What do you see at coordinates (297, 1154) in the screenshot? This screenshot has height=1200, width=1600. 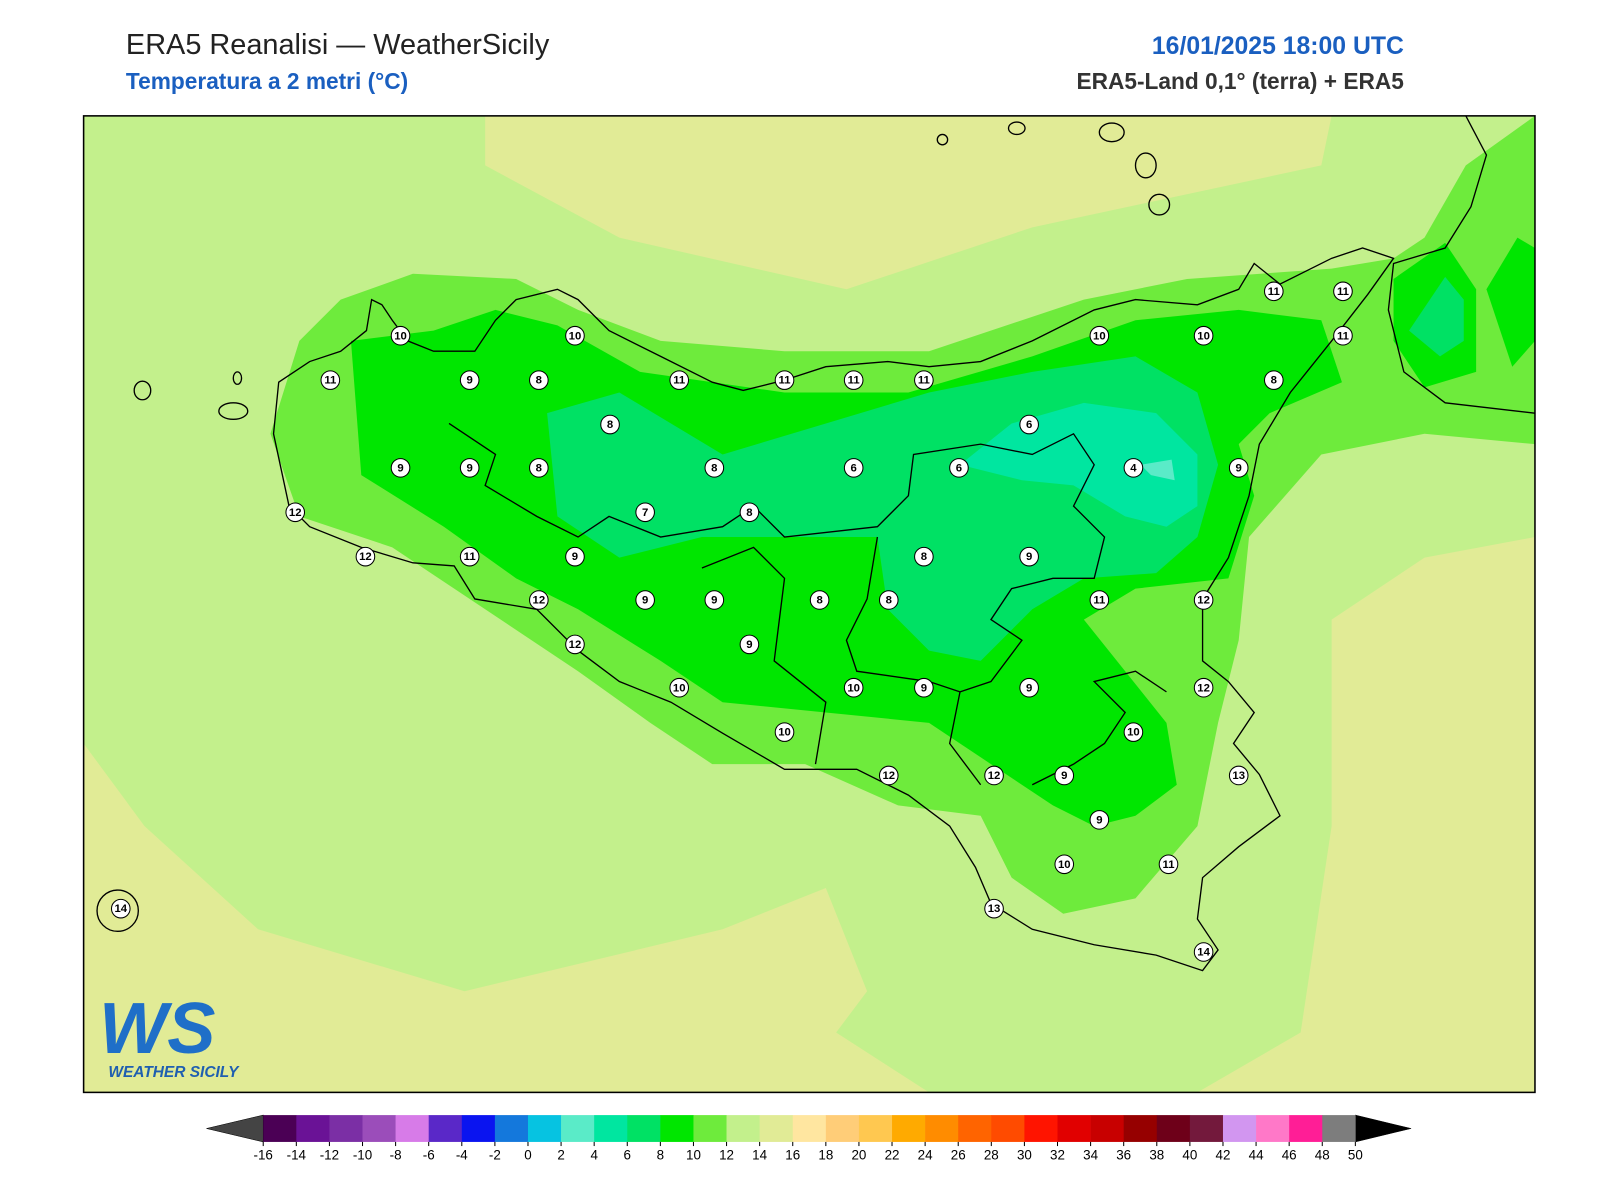 I see `colorbar-tick-label: -14` at bounding box center [297, 1154].